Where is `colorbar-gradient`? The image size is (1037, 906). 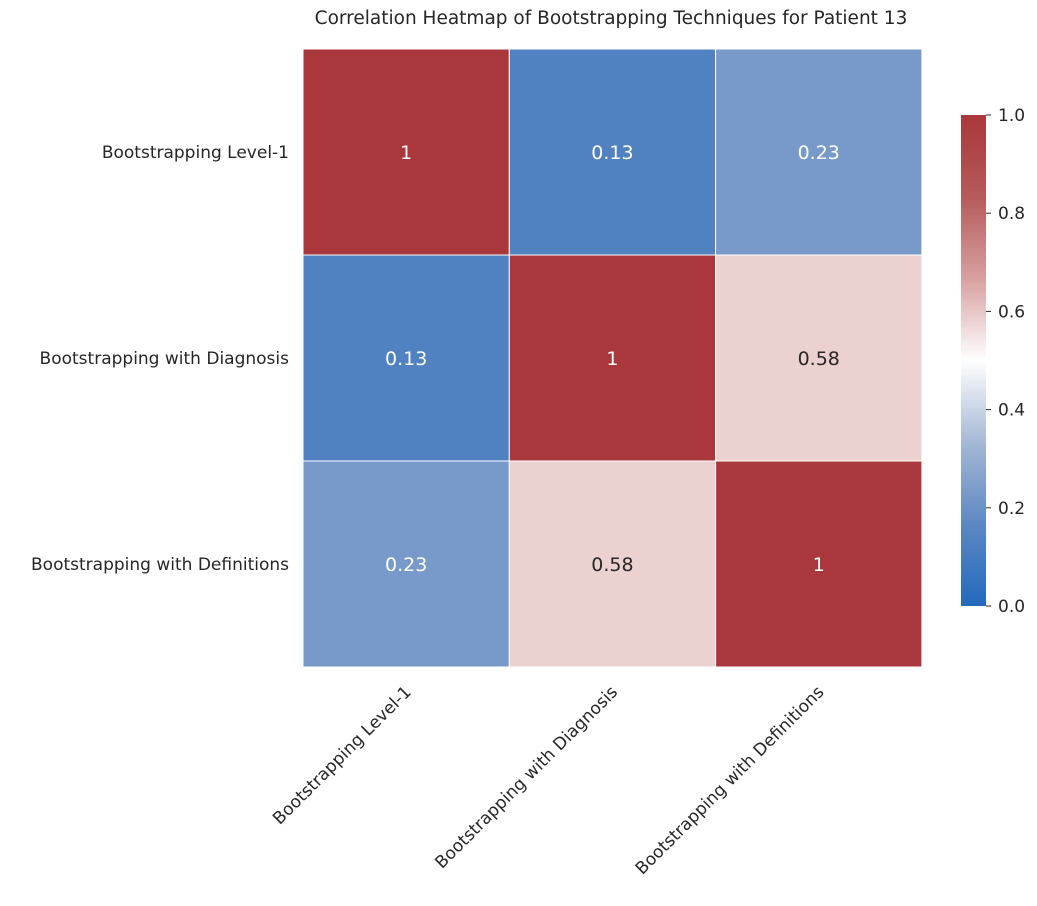 colorbar-gradient is located at coordinates (973, 360).